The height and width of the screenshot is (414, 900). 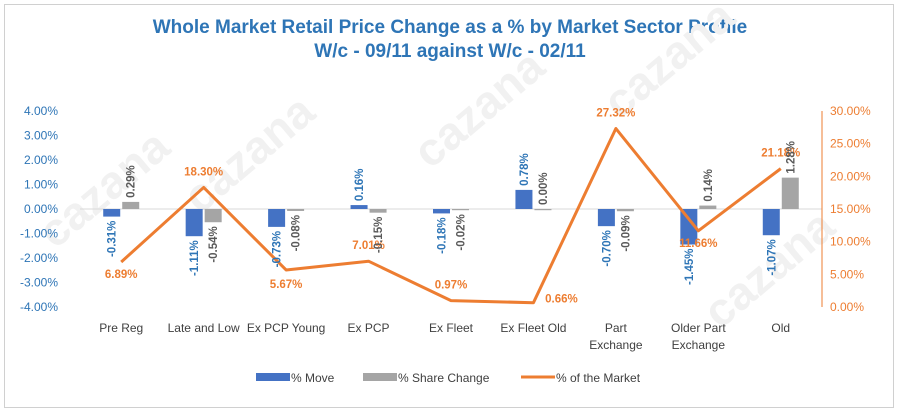 I want to click on legend-item: % Move, so click(x=295, y=378).